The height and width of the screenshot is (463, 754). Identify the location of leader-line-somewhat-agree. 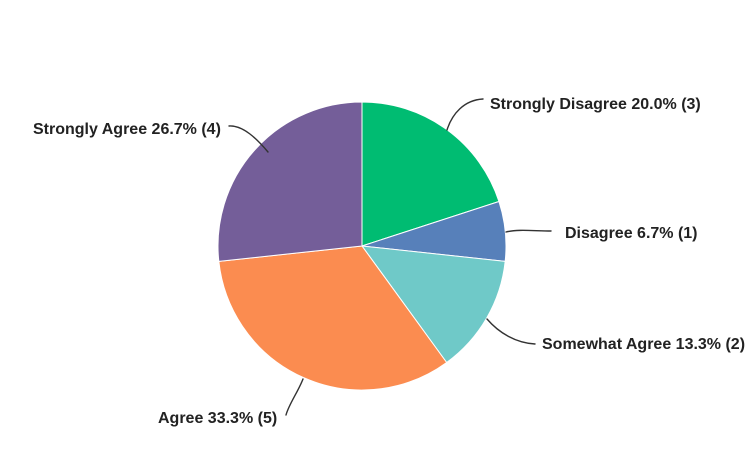
(511, 331).